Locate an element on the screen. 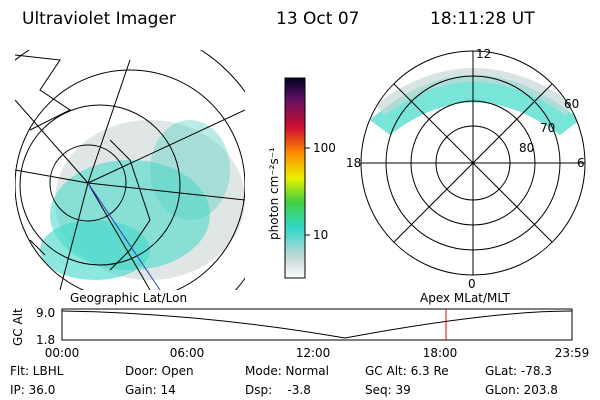 The image size is (600, 400). x-label: 06:00 is located at coordinates (187, 353).